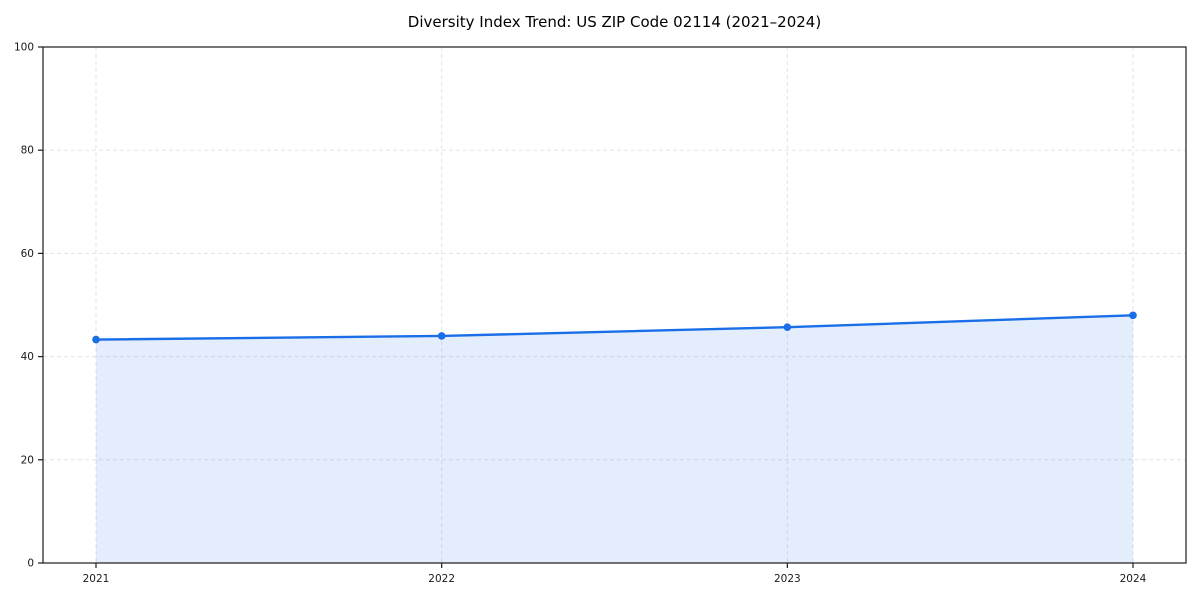  I want to click on trend-line, so click(614, 327).